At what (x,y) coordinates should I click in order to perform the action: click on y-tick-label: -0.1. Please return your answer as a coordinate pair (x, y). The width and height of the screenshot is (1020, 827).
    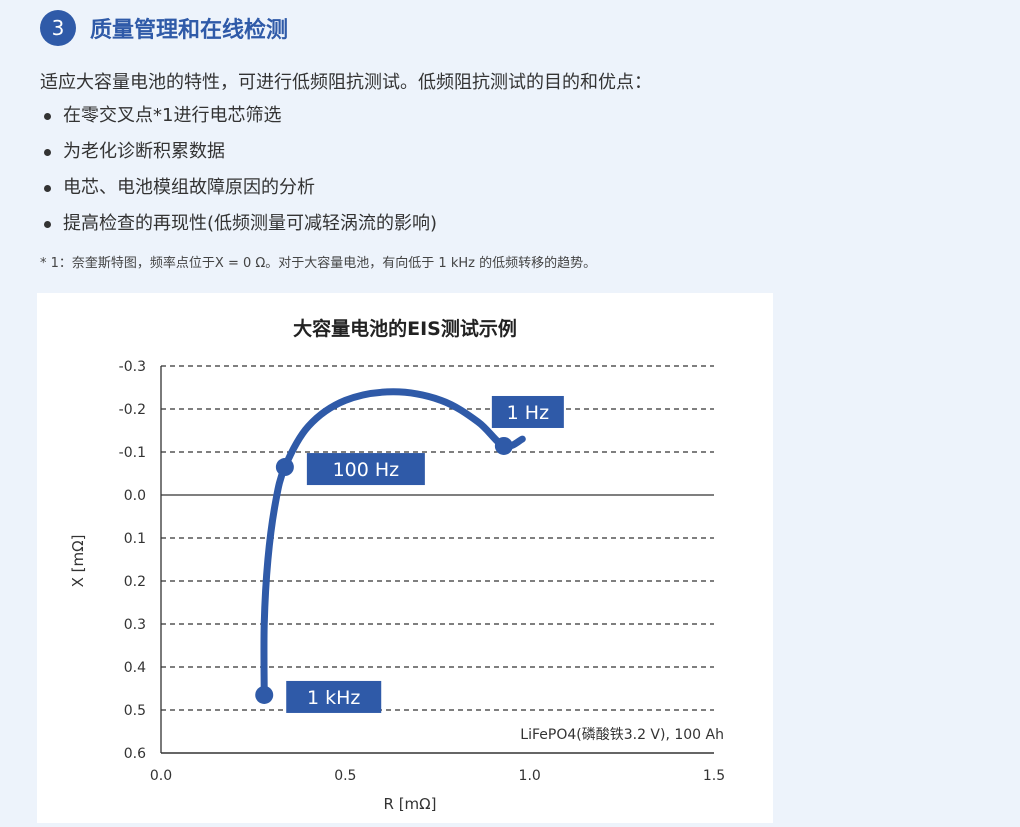
    Looking at the image, I should click on (132, 453).